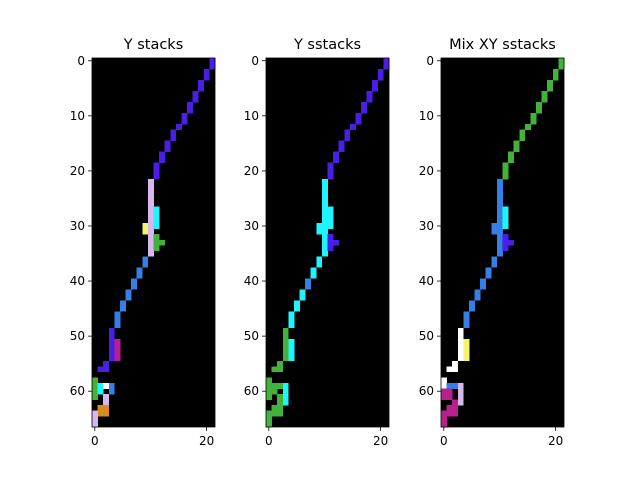 The height and width of the screenshot is (480, 640). I want to click on y-tick-label: 60, so click(426, 391).